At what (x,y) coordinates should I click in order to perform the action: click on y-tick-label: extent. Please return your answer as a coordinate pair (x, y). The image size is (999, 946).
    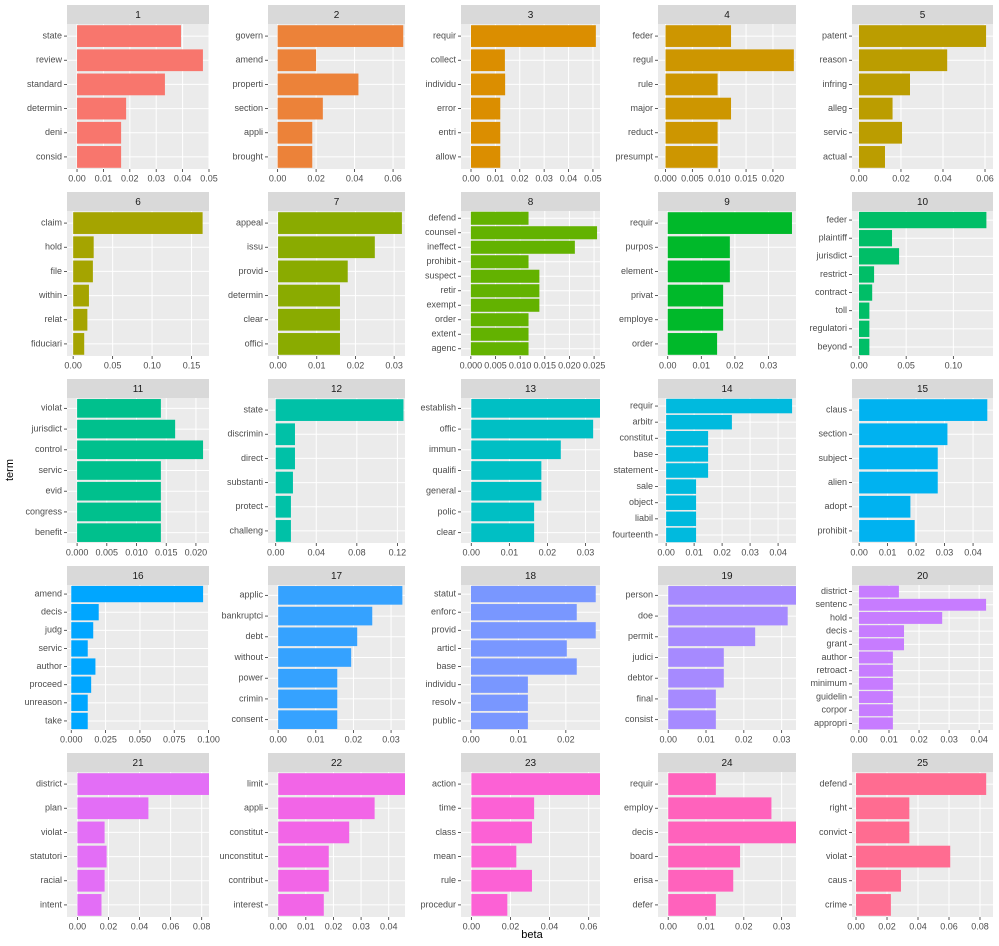
    Looking at the image, I should click on (443, 334).